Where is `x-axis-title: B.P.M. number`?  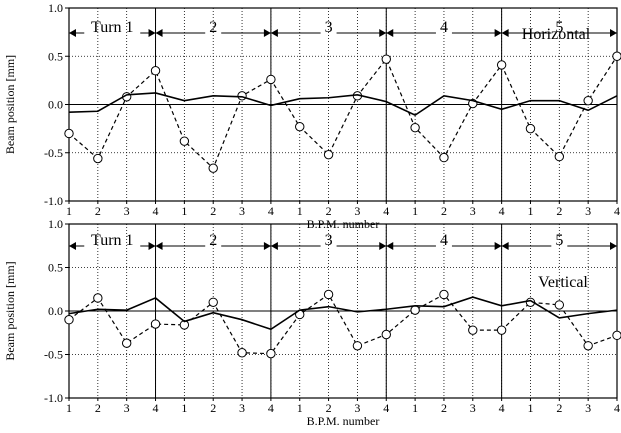 x-axis-title: B.P.M. number is located at coordinates (343, 421).